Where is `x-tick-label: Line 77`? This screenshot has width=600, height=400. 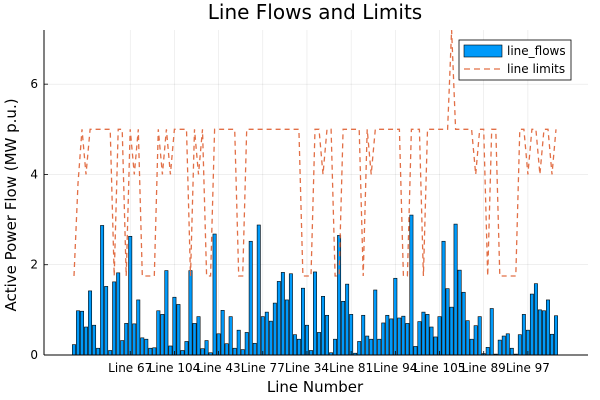
x-tick-label: Line 77 is located at coordinates (263, 368).